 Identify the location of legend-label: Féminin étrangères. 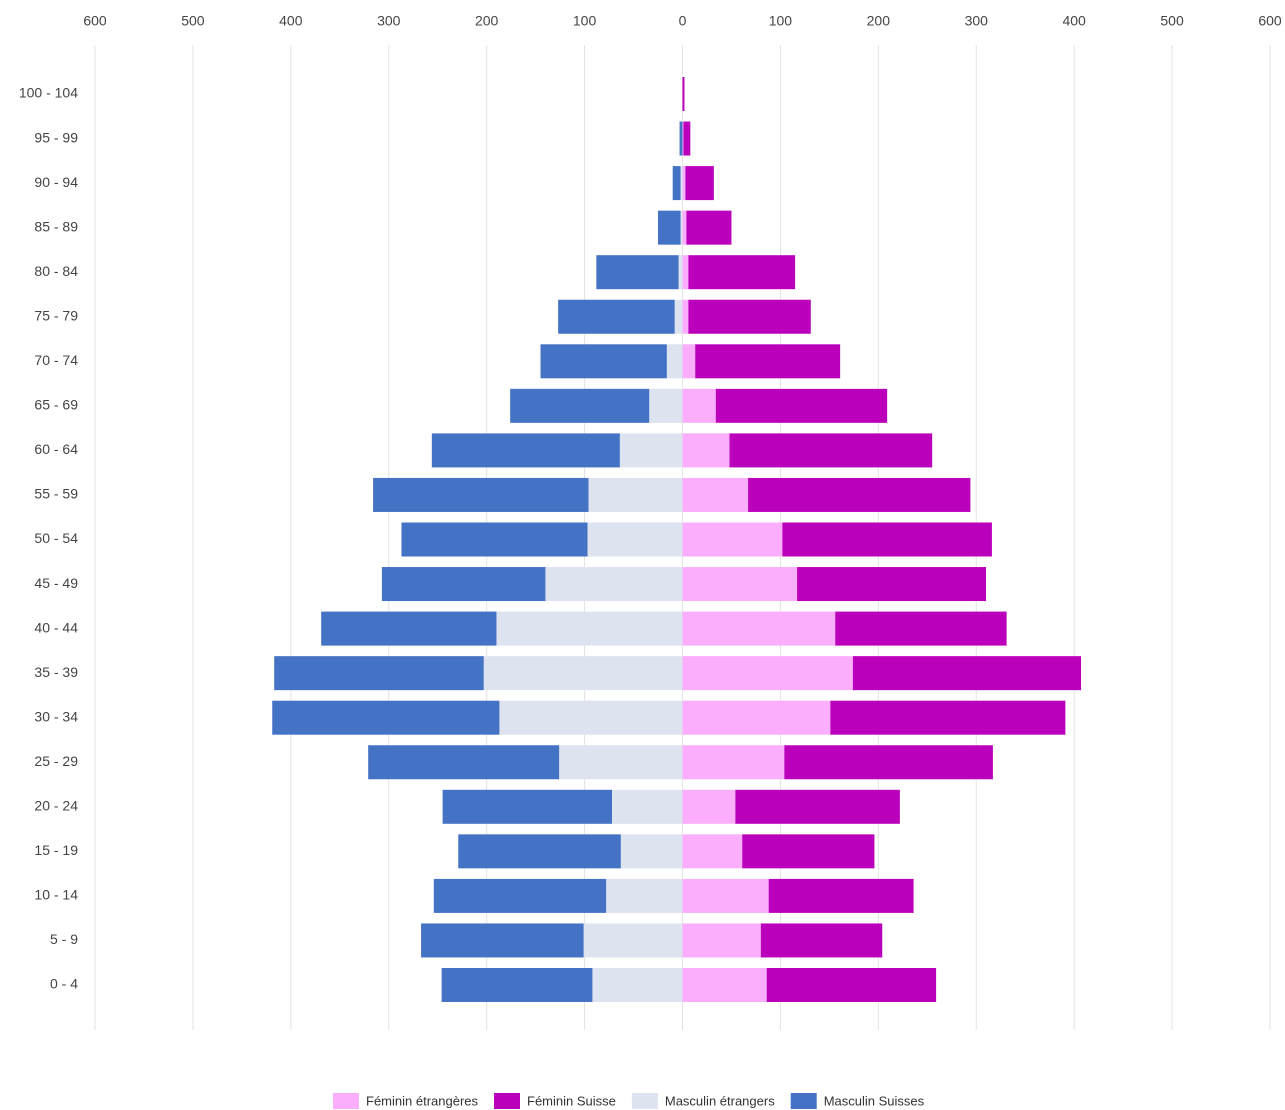
(422, 1100).